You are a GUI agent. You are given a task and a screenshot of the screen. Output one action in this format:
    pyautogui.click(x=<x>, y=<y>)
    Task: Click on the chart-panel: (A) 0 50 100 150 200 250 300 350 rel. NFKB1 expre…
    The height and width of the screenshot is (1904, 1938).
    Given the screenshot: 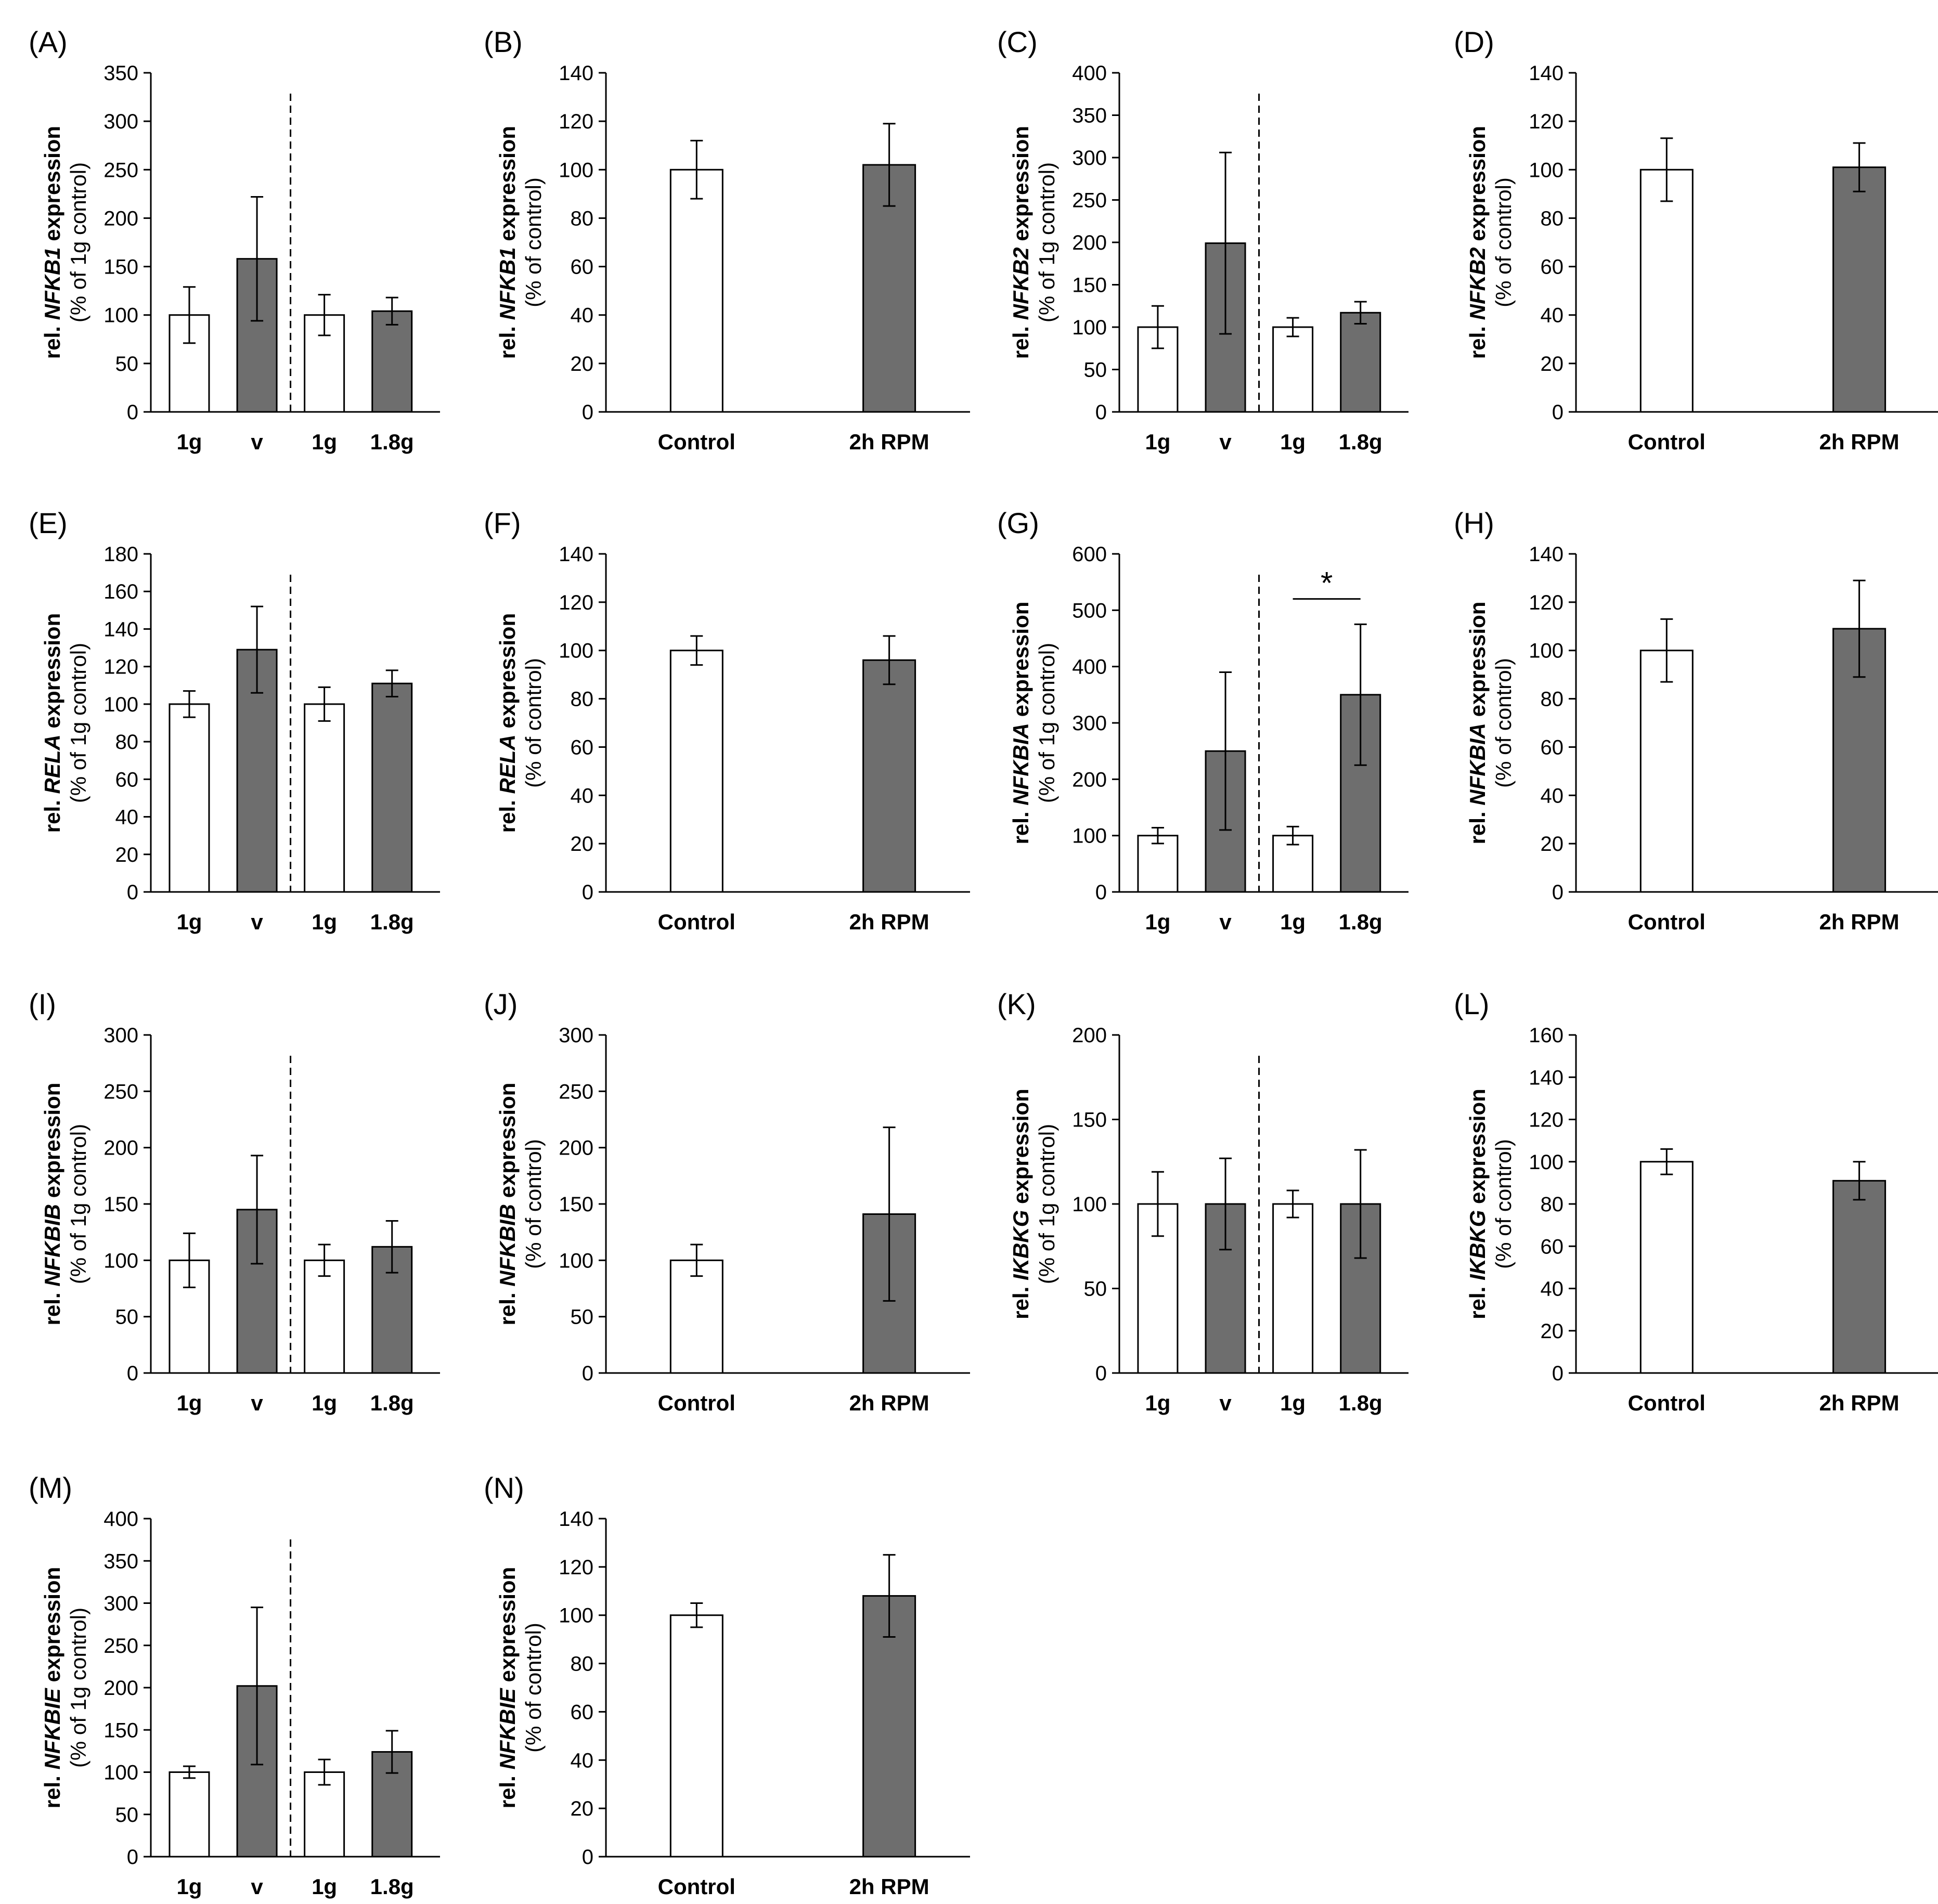 What is the action you would take?
    pyautogui.click(x=234, y=240)
    